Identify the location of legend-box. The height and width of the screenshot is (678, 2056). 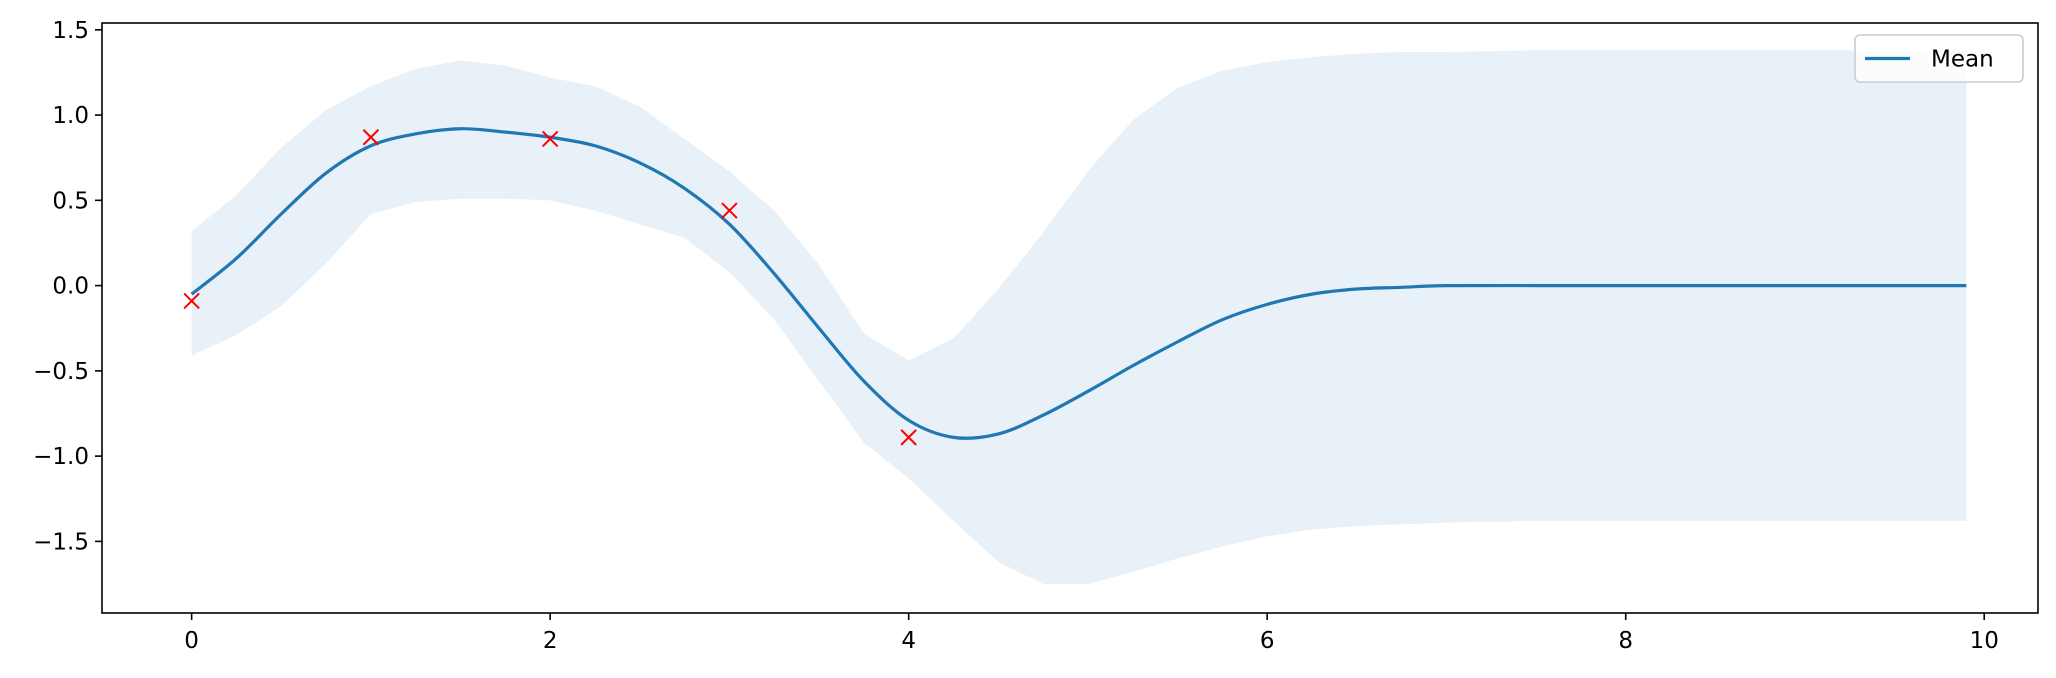
(1939, 58).